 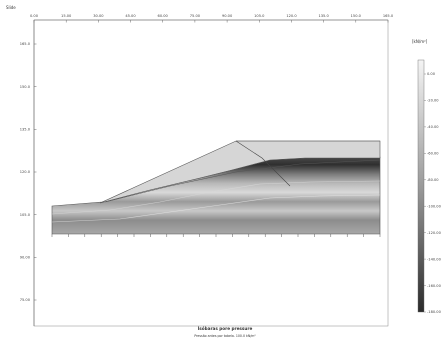 What do you see at coordinates (195, 16) in the screenshot?
I see `x-tick-label: 75.00` at bounding box center [195, 16].